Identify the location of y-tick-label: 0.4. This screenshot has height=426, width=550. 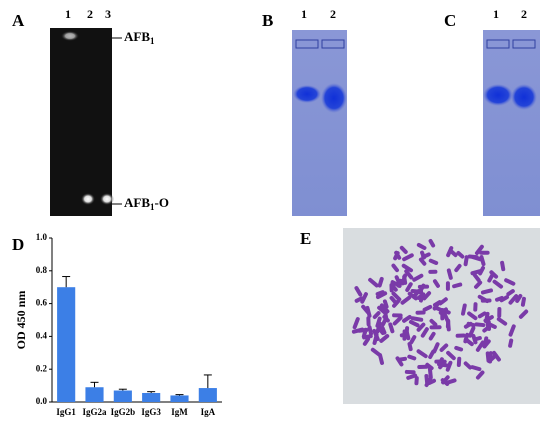
(42, 335).